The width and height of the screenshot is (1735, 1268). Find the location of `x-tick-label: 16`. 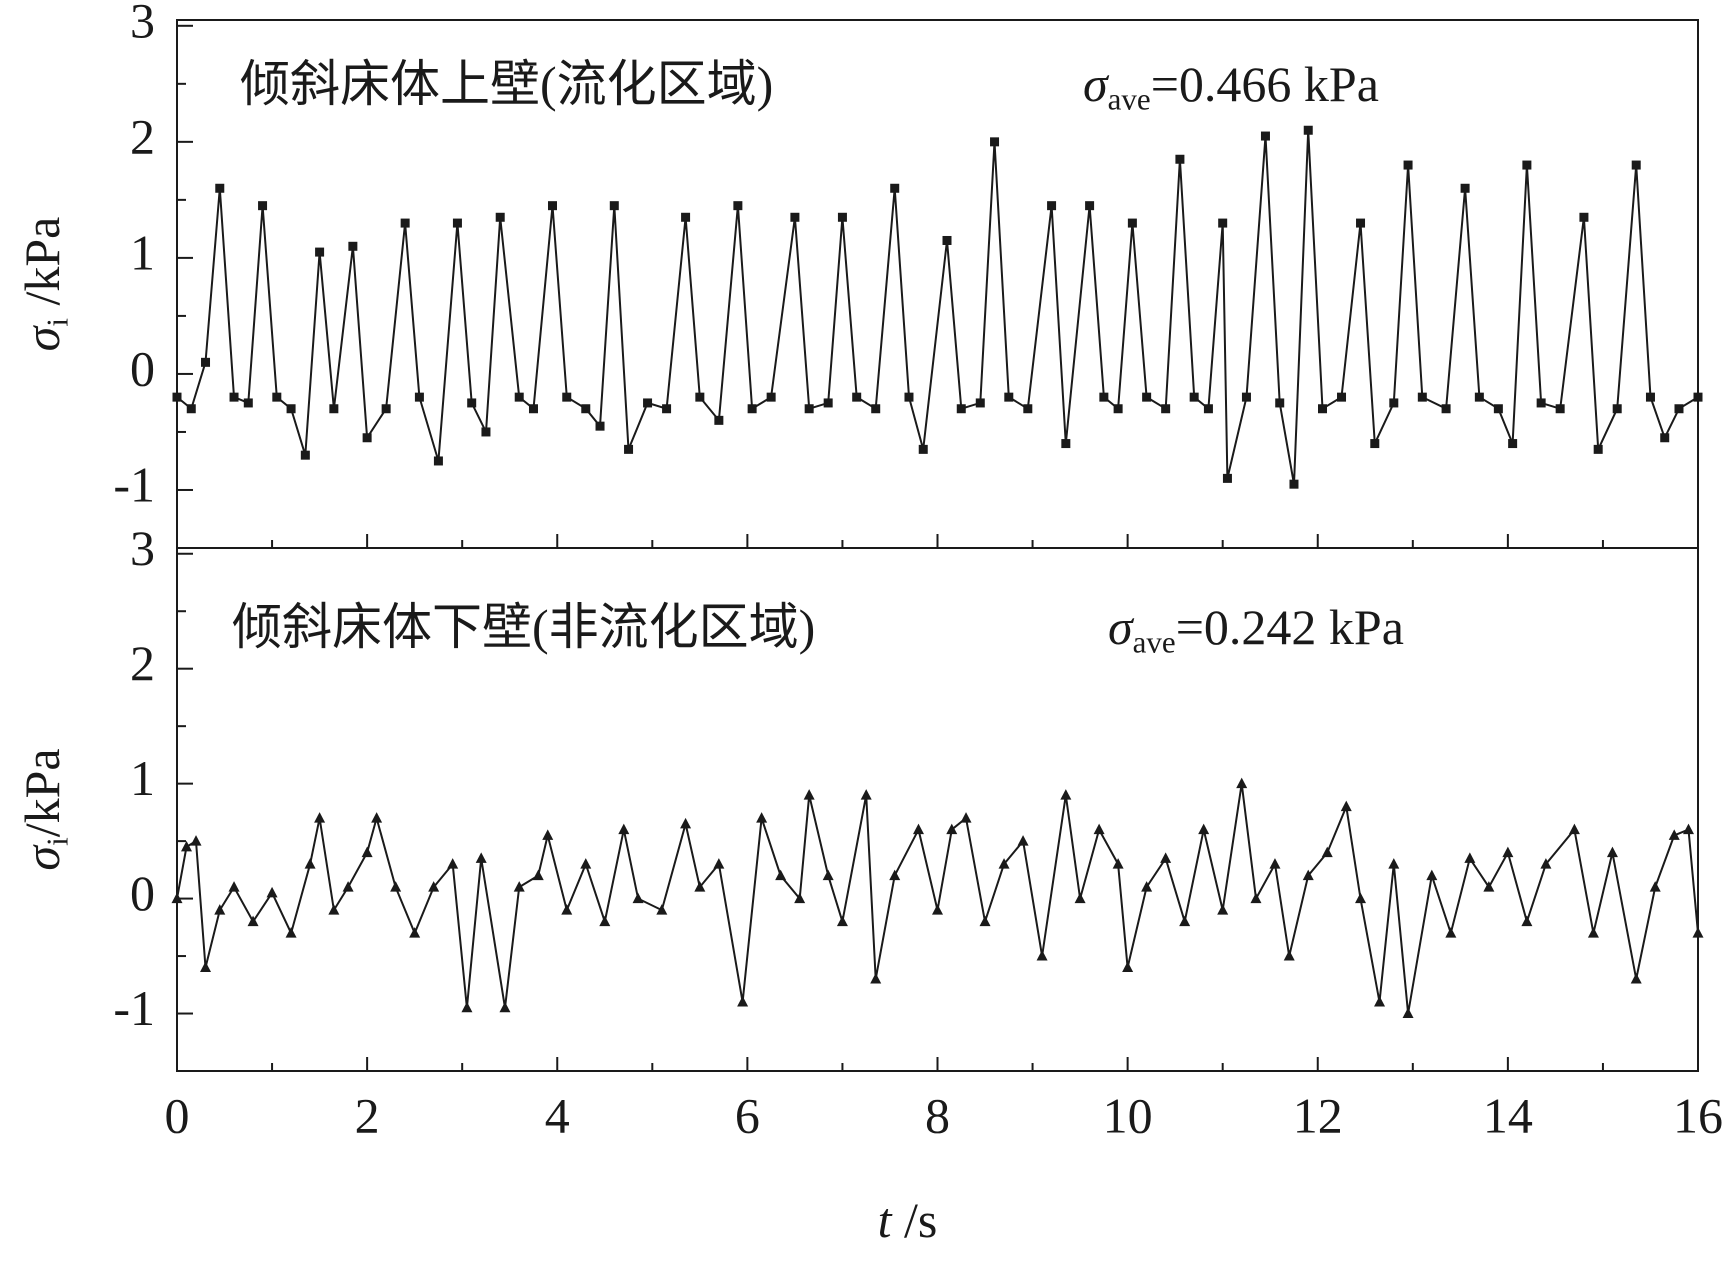

x-tick-label: 16 is located at coordinates (1698, 1115).